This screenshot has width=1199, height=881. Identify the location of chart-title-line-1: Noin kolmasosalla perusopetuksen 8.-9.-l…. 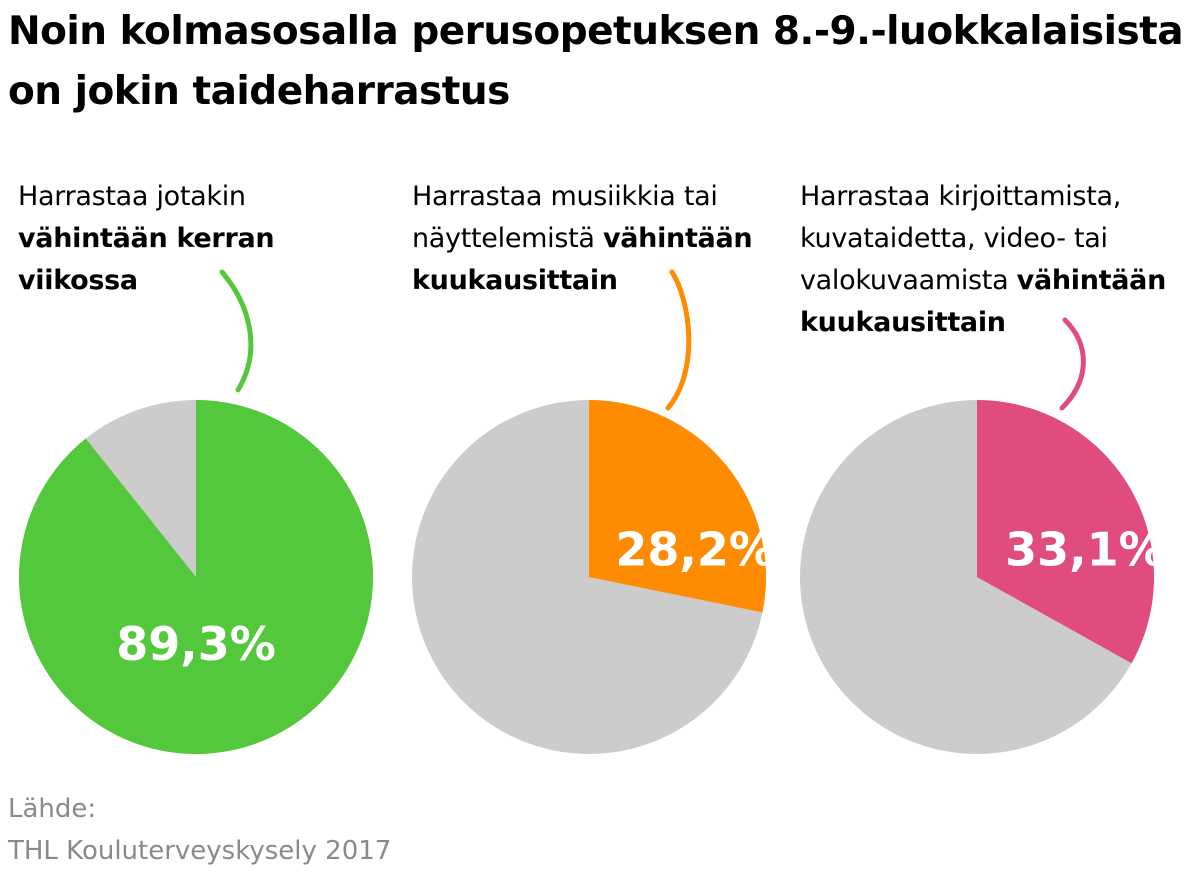
(596, 31).